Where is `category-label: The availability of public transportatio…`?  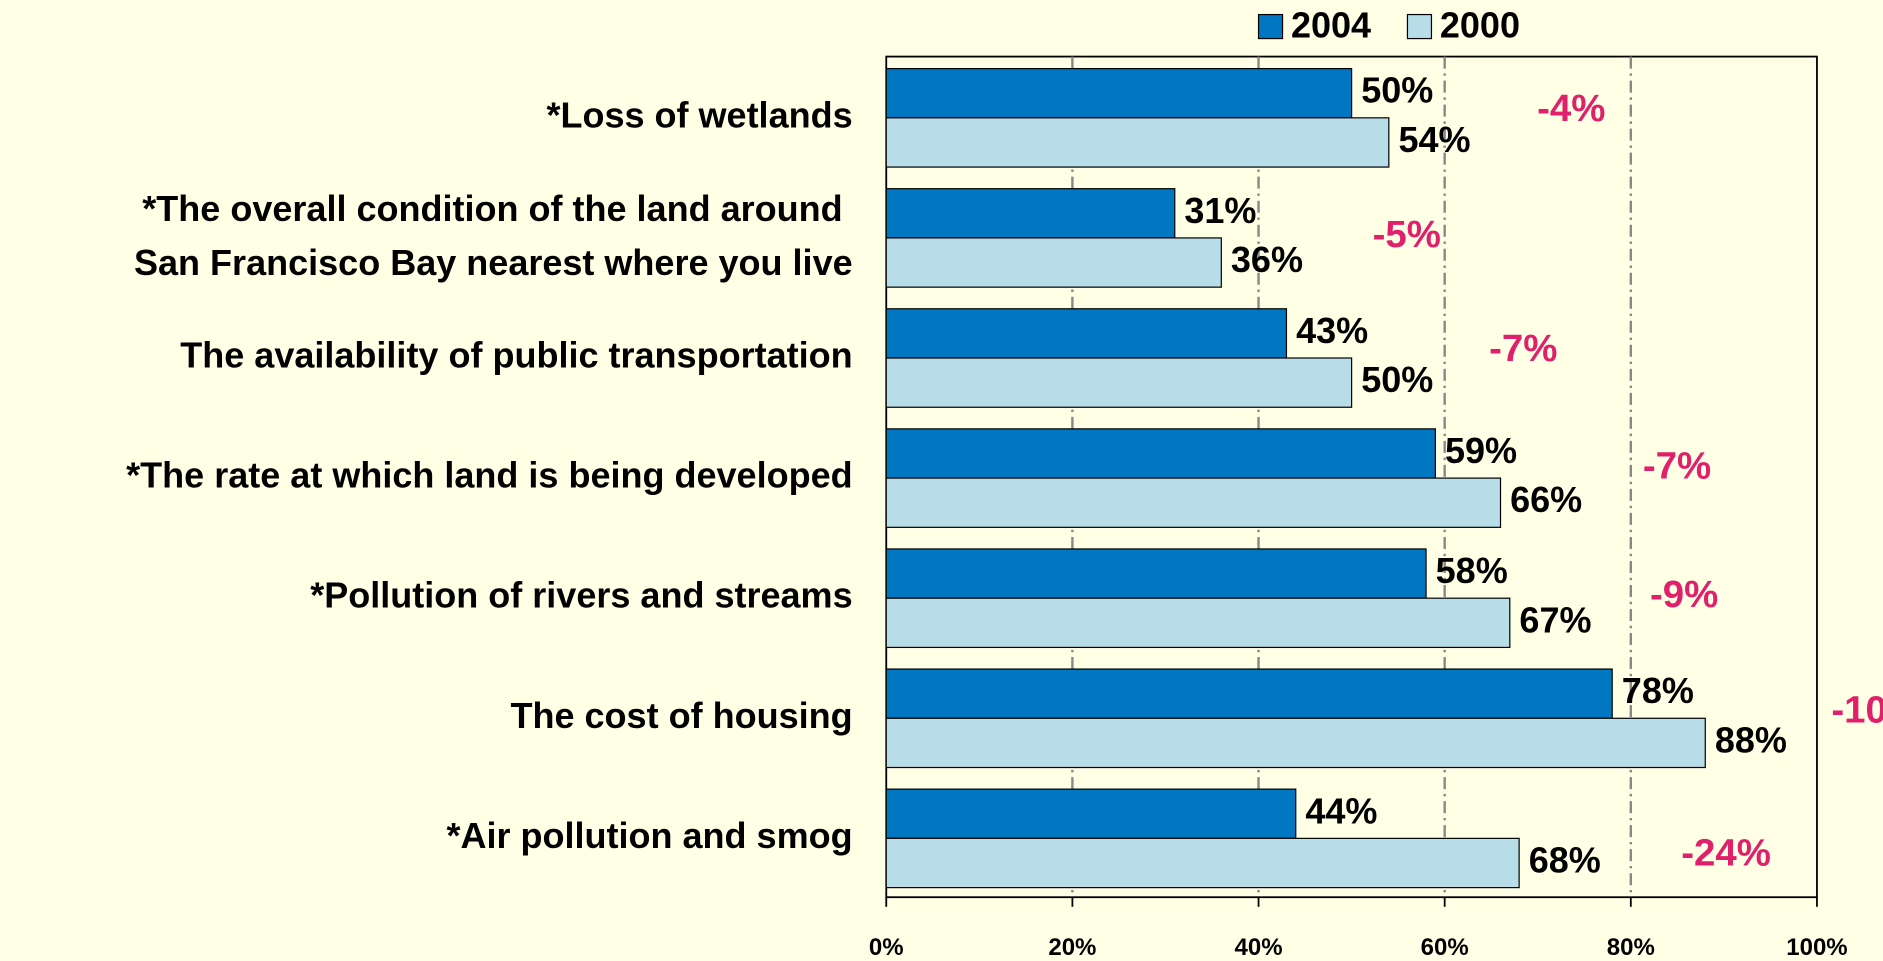 category-label: The availability of public transportatio… is located at coordinates (516, 355).